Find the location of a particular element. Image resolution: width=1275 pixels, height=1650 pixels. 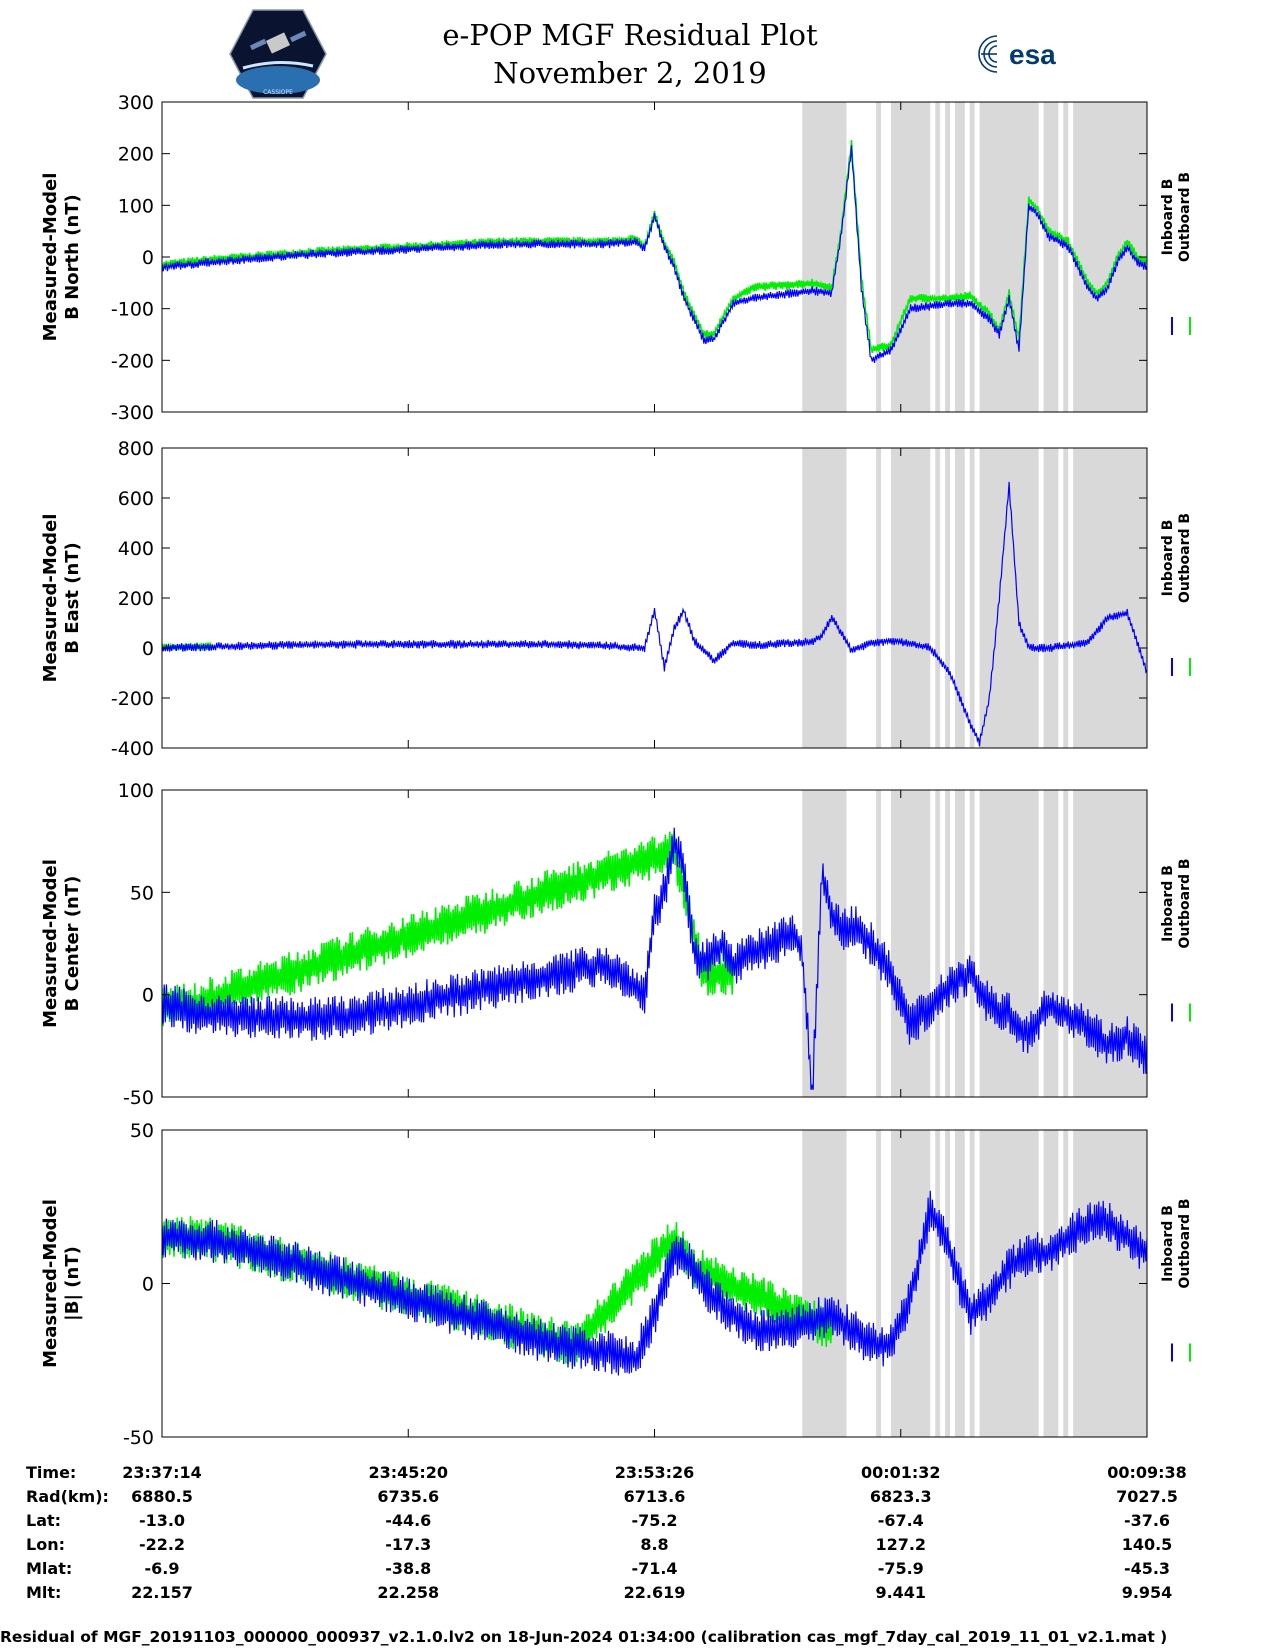

y-tick-label: -400 is located at coordinates (132, 749).